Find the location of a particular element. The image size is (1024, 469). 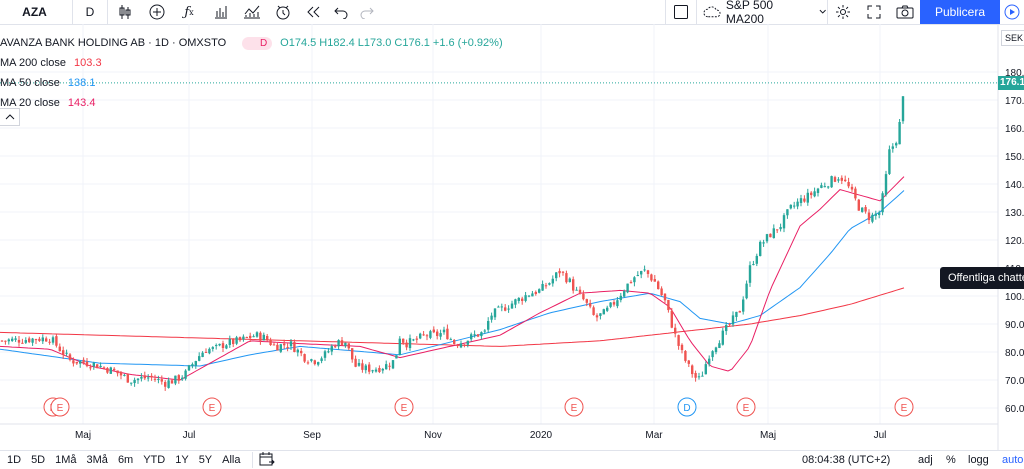

event-marker-label: E is located at coordinates (404, 408).